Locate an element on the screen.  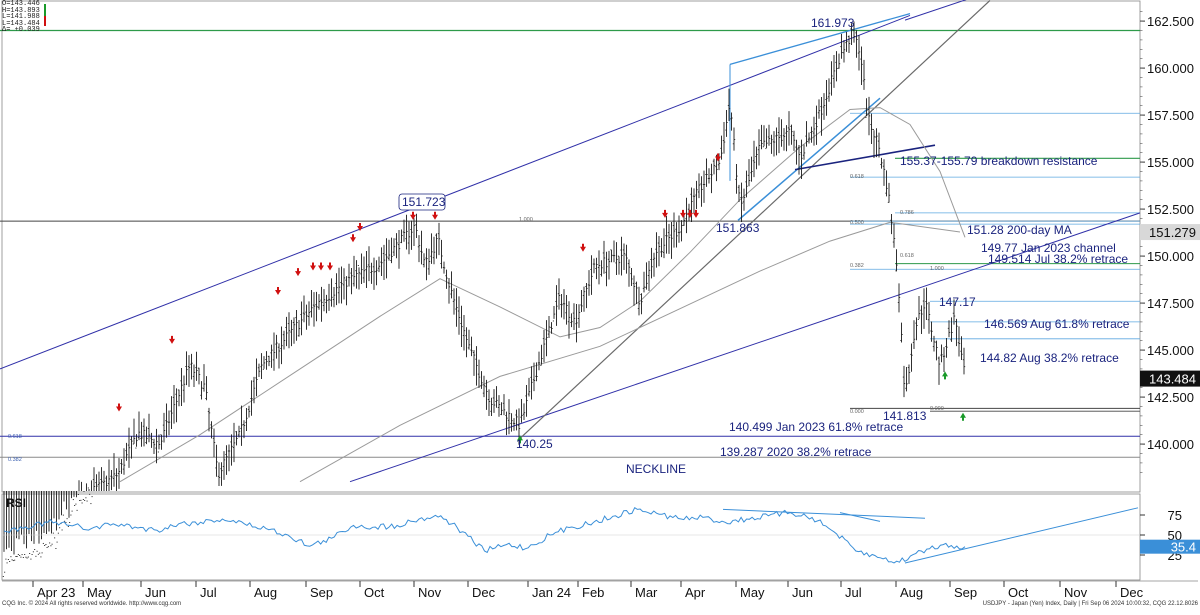
rsi-current-label: 35.4 is located at coordinates (1183, 547).